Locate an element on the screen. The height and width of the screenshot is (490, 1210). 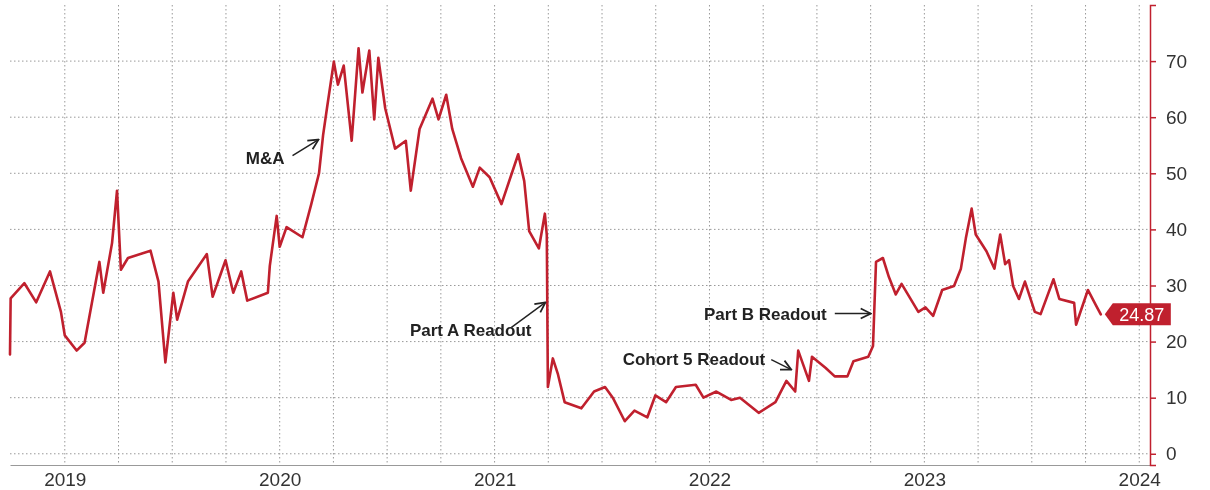
x-tick-label: 2019 is located at coordinates (65, 479).